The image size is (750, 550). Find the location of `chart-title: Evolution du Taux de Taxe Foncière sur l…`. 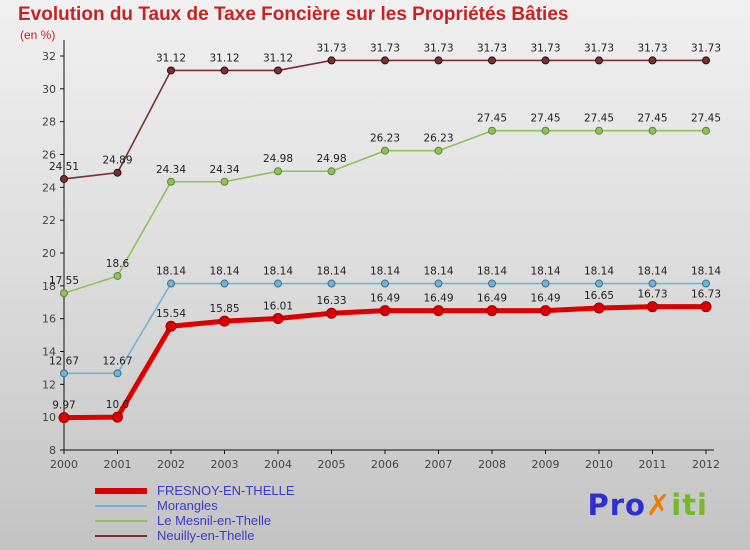

chart-title: Evolution du Taux de Taxe Foncière sur l… is located at coordinates (293, 14).